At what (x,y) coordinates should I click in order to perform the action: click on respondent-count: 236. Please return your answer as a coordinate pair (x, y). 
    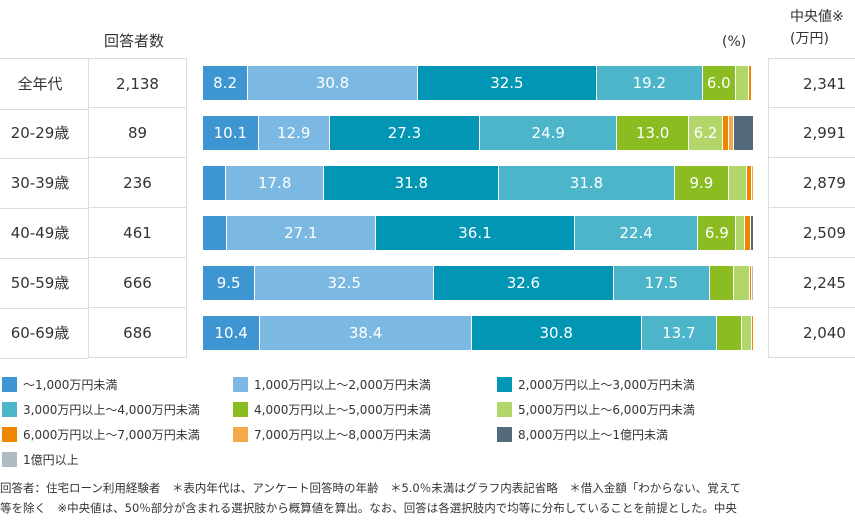
    Looking at the image, I should click on (137, 183).